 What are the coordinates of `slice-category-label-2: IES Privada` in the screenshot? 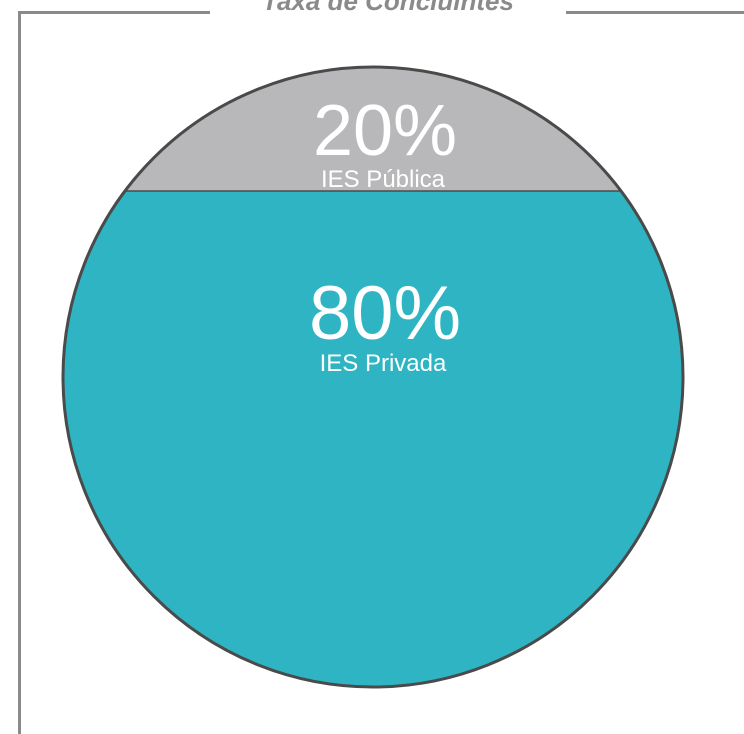 It's located at (383, 363).